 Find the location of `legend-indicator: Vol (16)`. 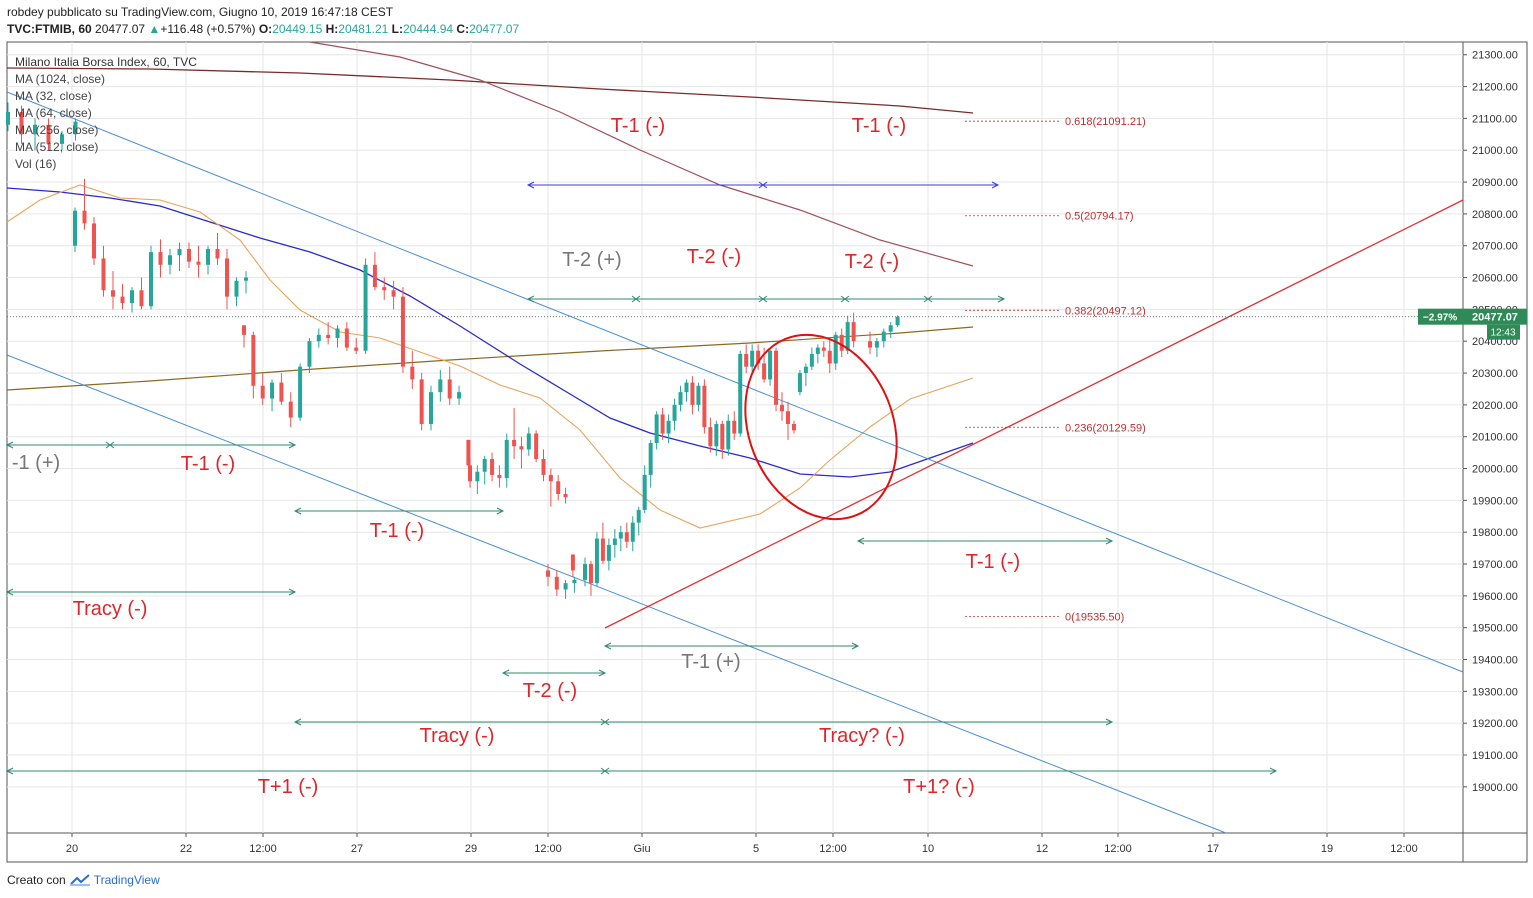

legend-indicator: Vol (16) is located at coordinates (36, 164).